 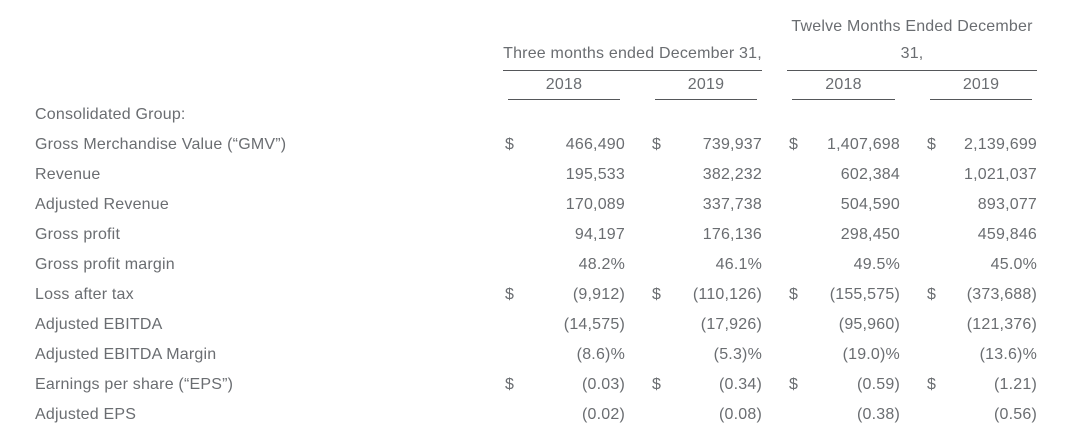 What do you see at coordinates (864, 294) in the screenshot?
I see `value-cell: (155,575)` at bounding box center [864, 294].